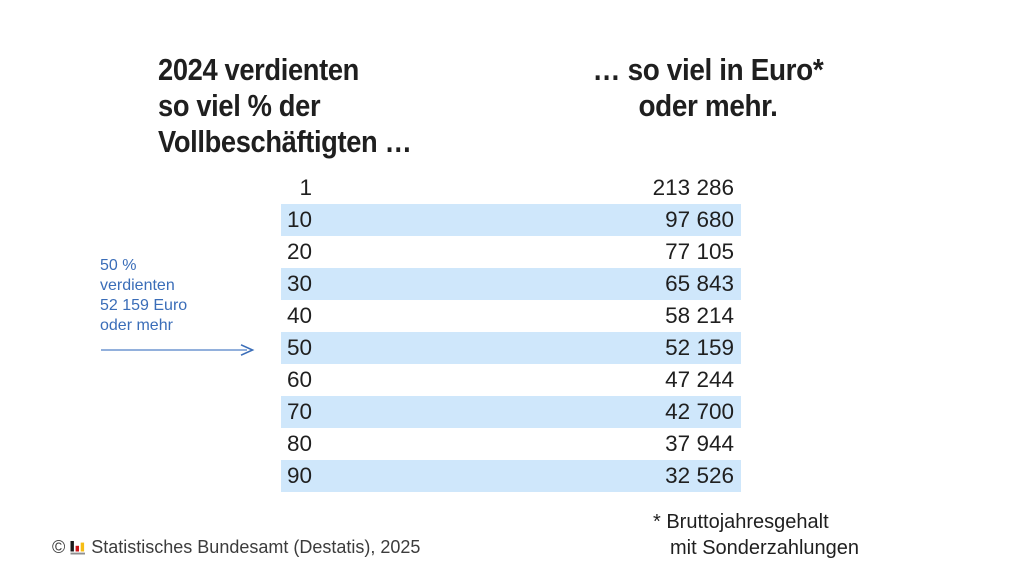 The height and width of the screenshot is (576, 1024). I want to click on title-right: … so viel in Euro* oder mehr., so click(708, 88).